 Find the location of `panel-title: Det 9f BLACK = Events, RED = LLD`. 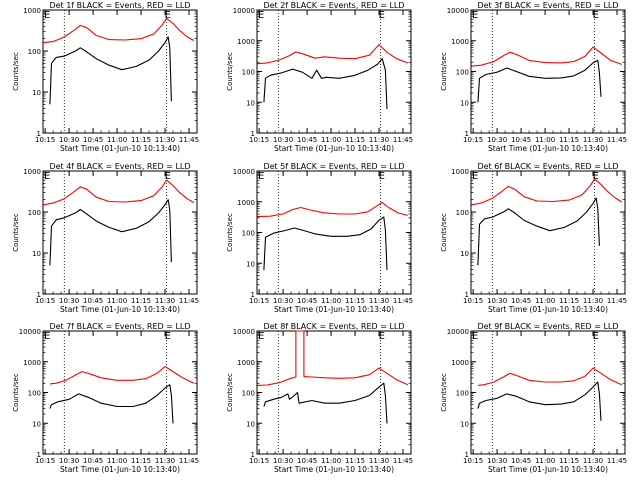

panel-title: Det 9f BLACK = Events, RED = LLD is located at coordinates (547, 326).